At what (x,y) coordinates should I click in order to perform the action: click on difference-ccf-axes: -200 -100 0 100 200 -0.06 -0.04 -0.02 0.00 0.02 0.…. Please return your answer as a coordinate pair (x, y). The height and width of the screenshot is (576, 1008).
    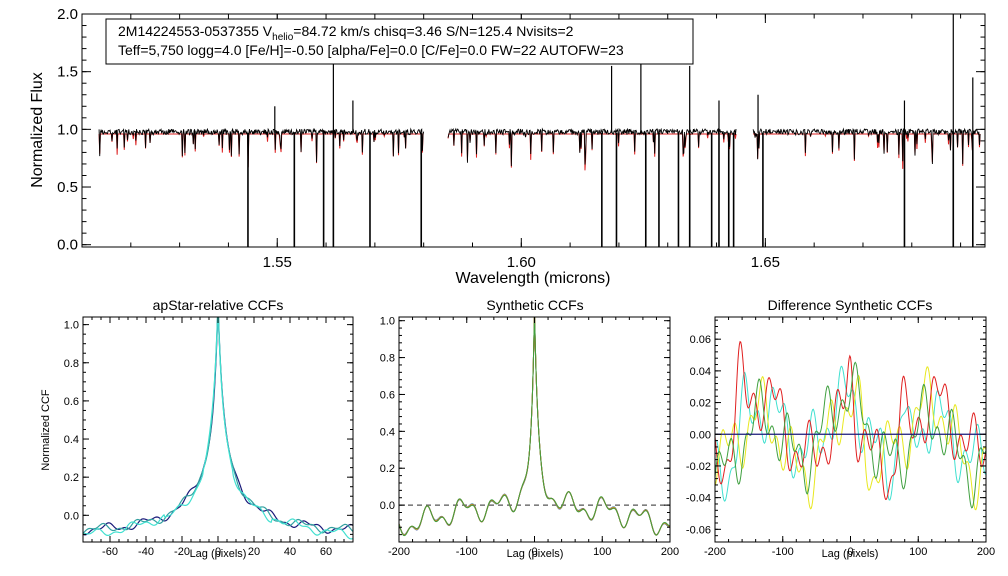
    Looking at the image, I should click on (840, 437).